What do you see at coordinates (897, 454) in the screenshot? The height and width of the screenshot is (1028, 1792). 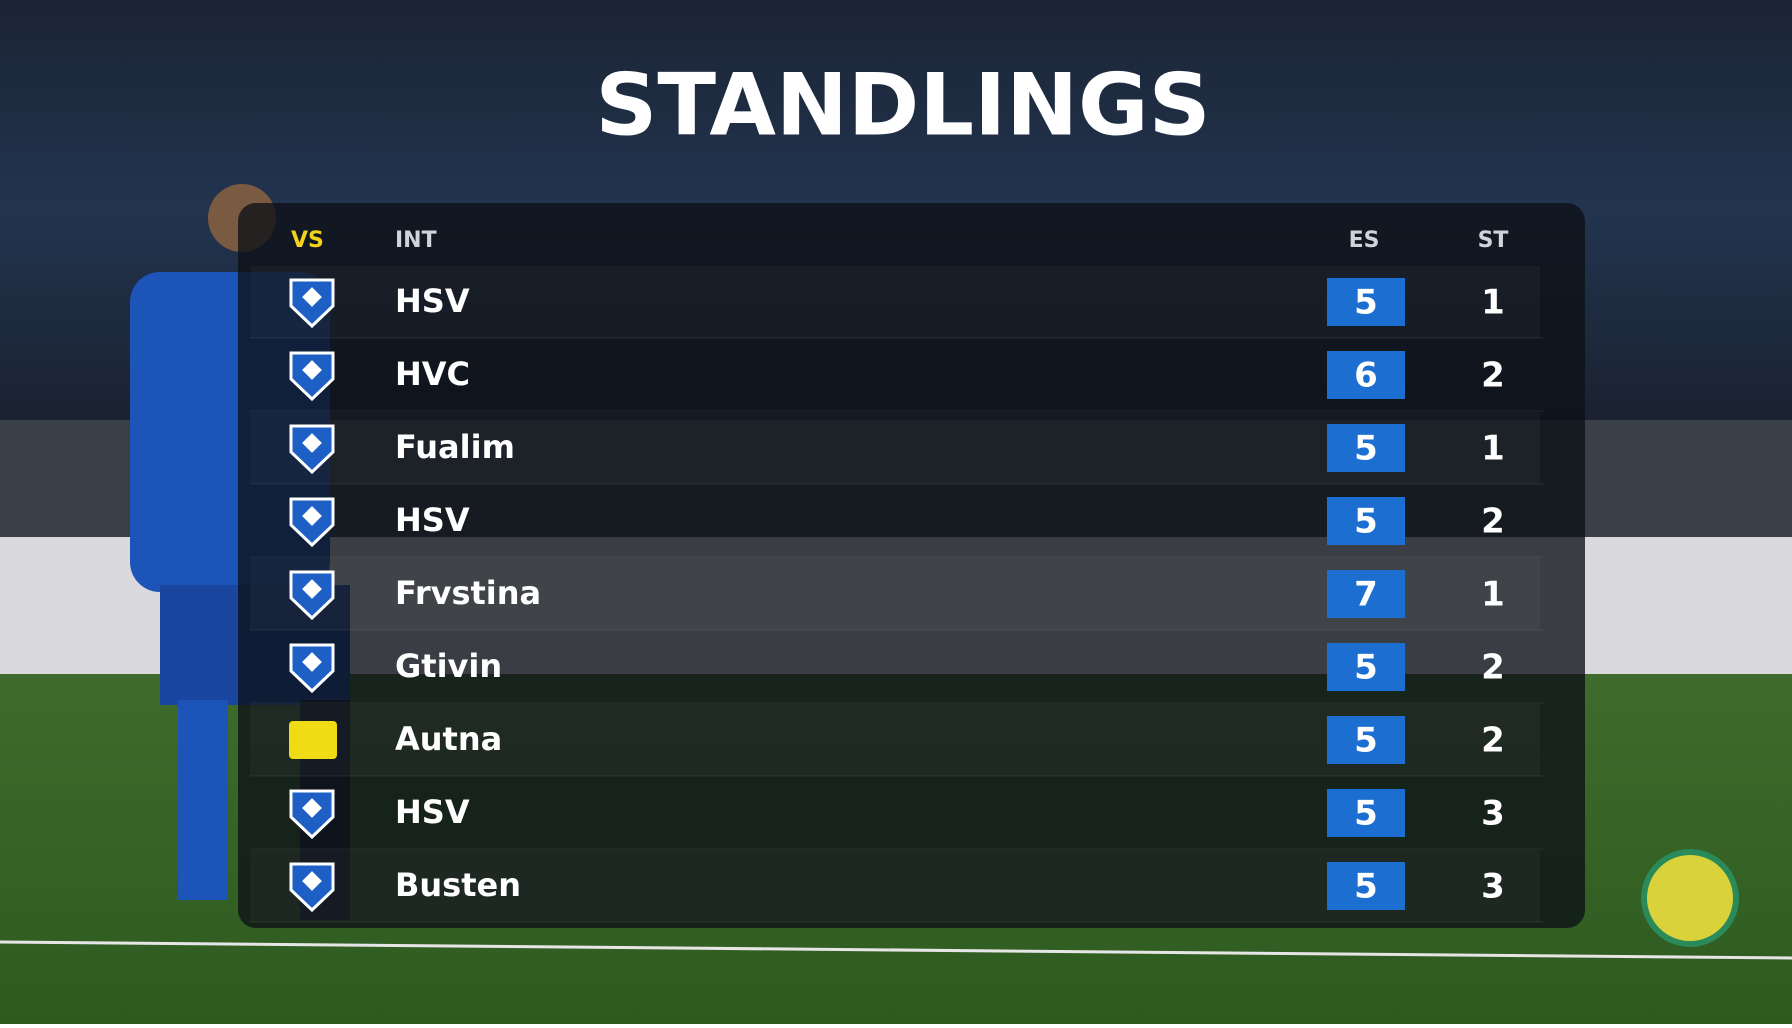 I see `standings-row: Fualim 5 1` at bounding box center [897, 454].